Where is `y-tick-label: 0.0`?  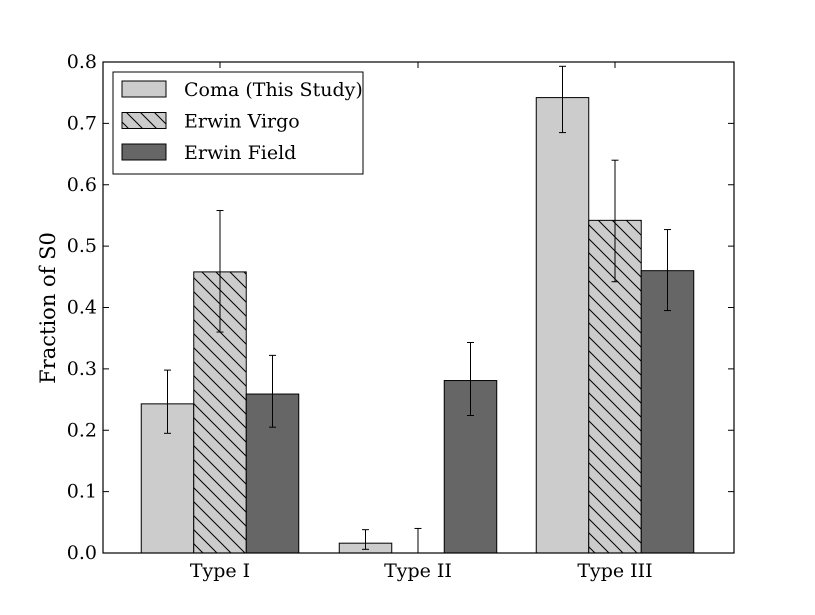
y-tick-label: 0.0 is located at coordinates (82, 553).